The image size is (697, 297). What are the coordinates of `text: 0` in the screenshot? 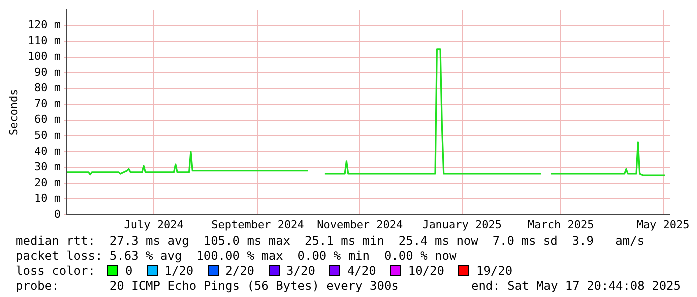 It's located at (129, 271).